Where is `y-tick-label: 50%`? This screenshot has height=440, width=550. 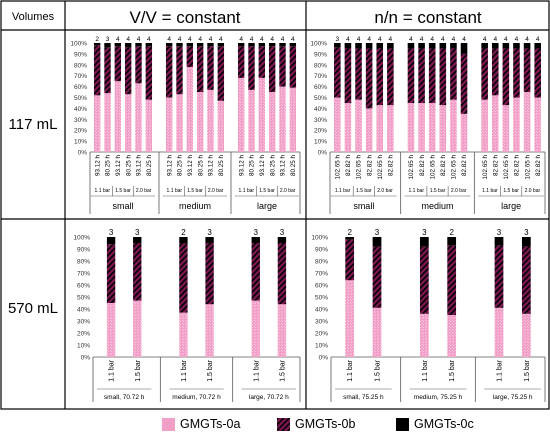
y-tick-label: 50% is located at coordinates (321, 298).